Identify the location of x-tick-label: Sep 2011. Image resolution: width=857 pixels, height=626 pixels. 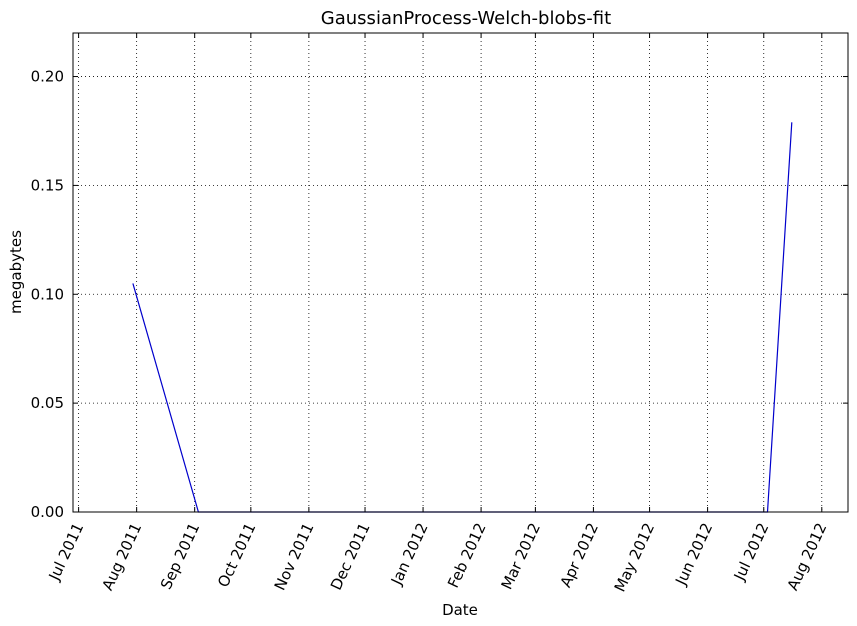
(180, 556).